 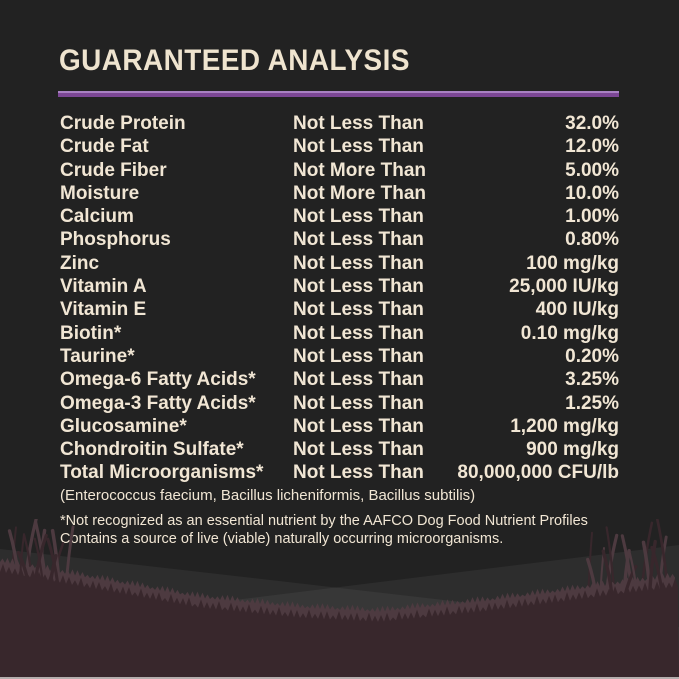 I want to click on nutrient-name: Omega-3 Fatty Acids*, so click(x=158, y=403).